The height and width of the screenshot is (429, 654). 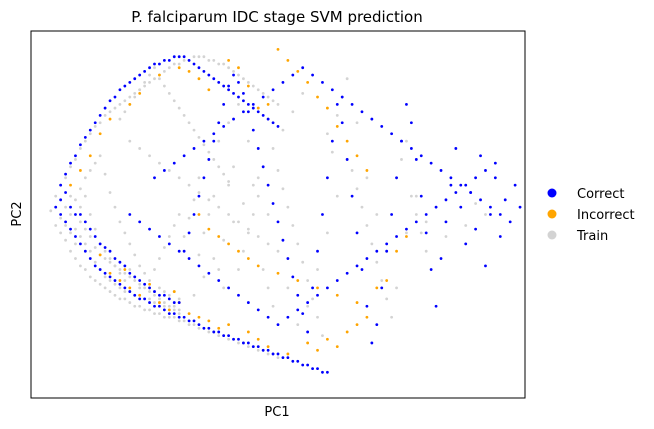 What do you see at coordinates (276, 412) in the screenshot?
I see `x-axis-label: PC1` at bounding box center [276, 412].